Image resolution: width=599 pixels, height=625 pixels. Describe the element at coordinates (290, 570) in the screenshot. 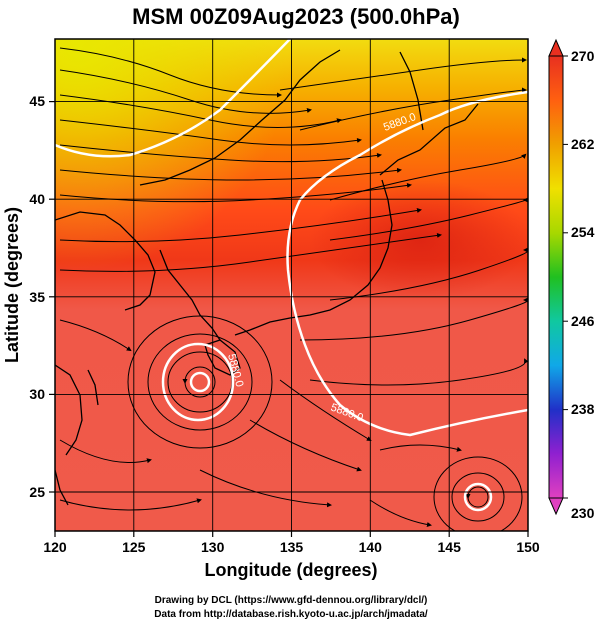

I see `x-axis-label: Longitude (degrees)` at that location.